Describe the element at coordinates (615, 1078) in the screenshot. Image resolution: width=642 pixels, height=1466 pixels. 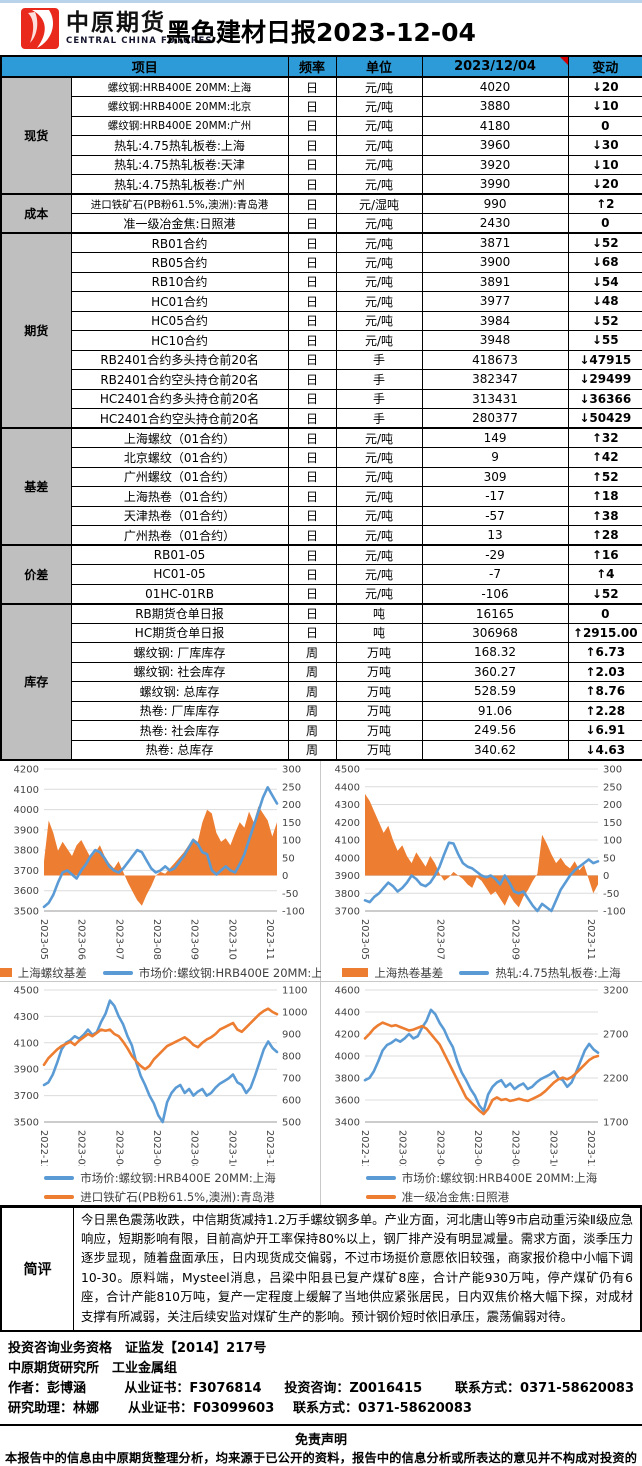
I see `svg-text: 2200` at that location.